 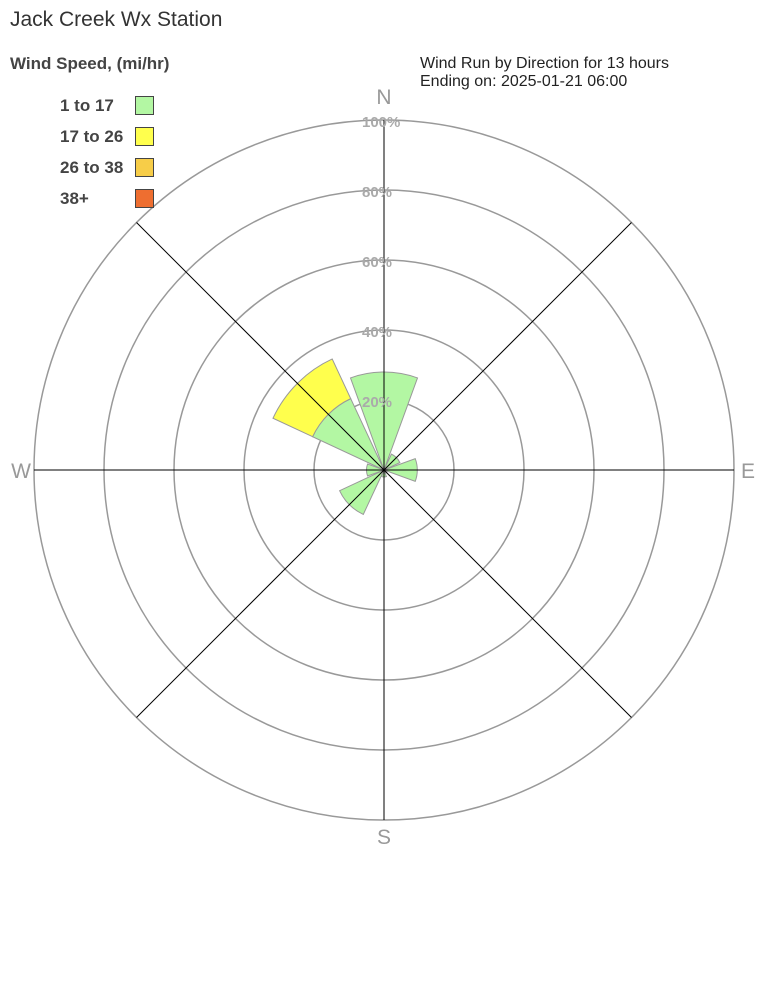 What do you see at coordinates (87, 105) in the screenshot?
I see `legend-label: 1 to 17` at bounding box center [87, 105].